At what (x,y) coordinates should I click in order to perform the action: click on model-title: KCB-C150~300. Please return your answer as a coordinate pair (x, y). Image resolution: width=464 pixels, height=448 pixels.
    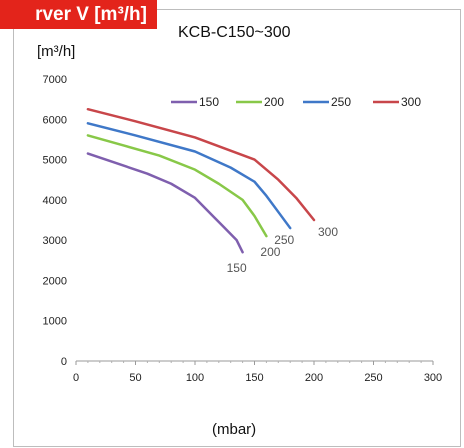
    Looking at the image, I should click on (234, 32).